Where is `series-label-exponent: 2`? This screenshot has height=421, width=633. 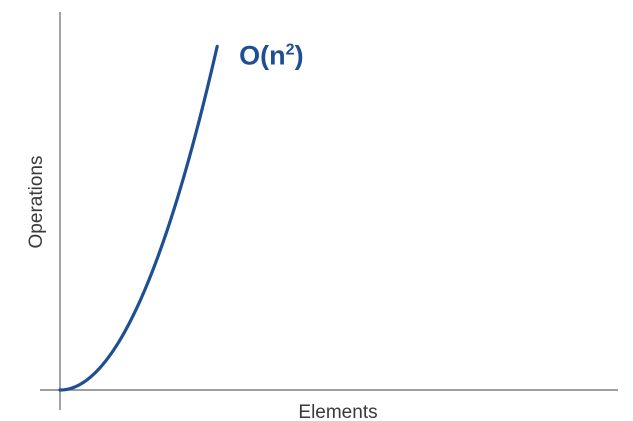
series-label-exponent: 2 is located at coordinates (290, 49).